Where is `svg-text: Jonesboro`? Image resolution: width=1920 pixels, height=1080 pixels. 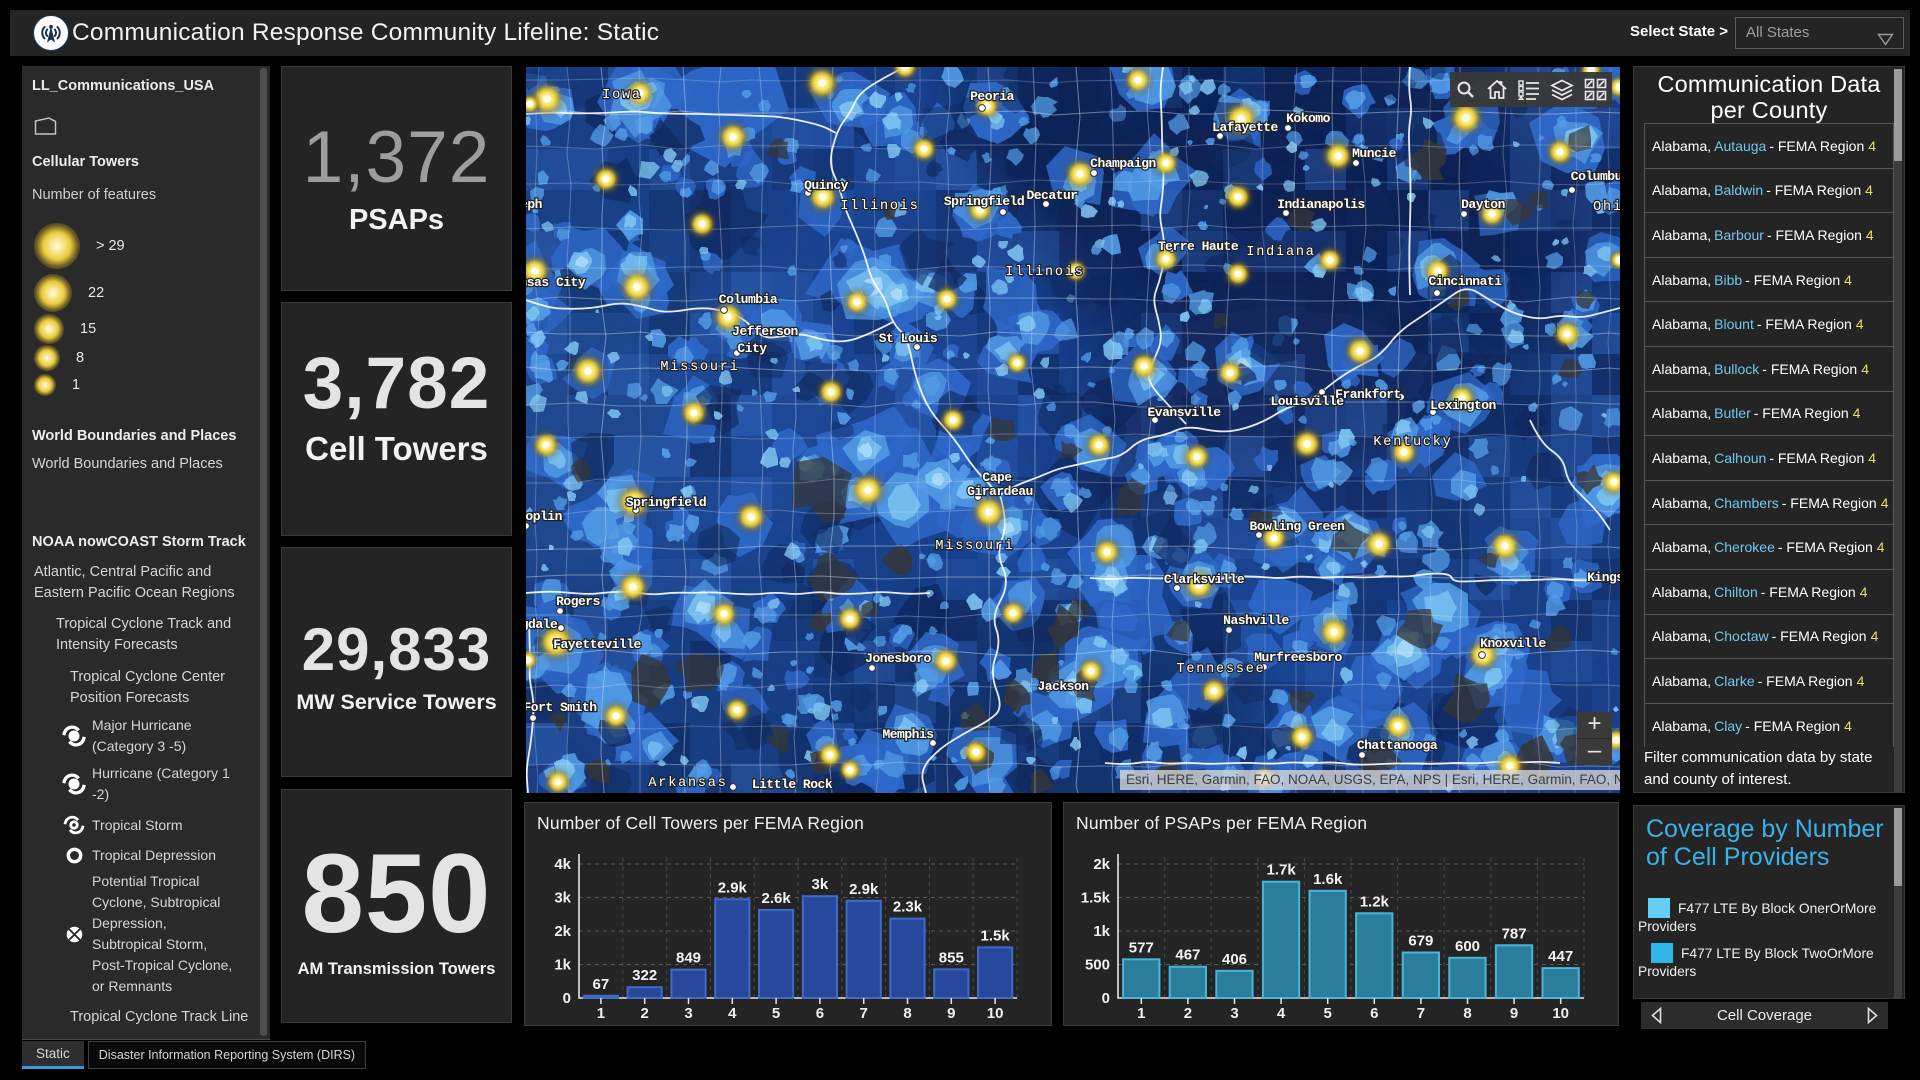 svg-text: Jonesboro is located at coordinates (898, 658).